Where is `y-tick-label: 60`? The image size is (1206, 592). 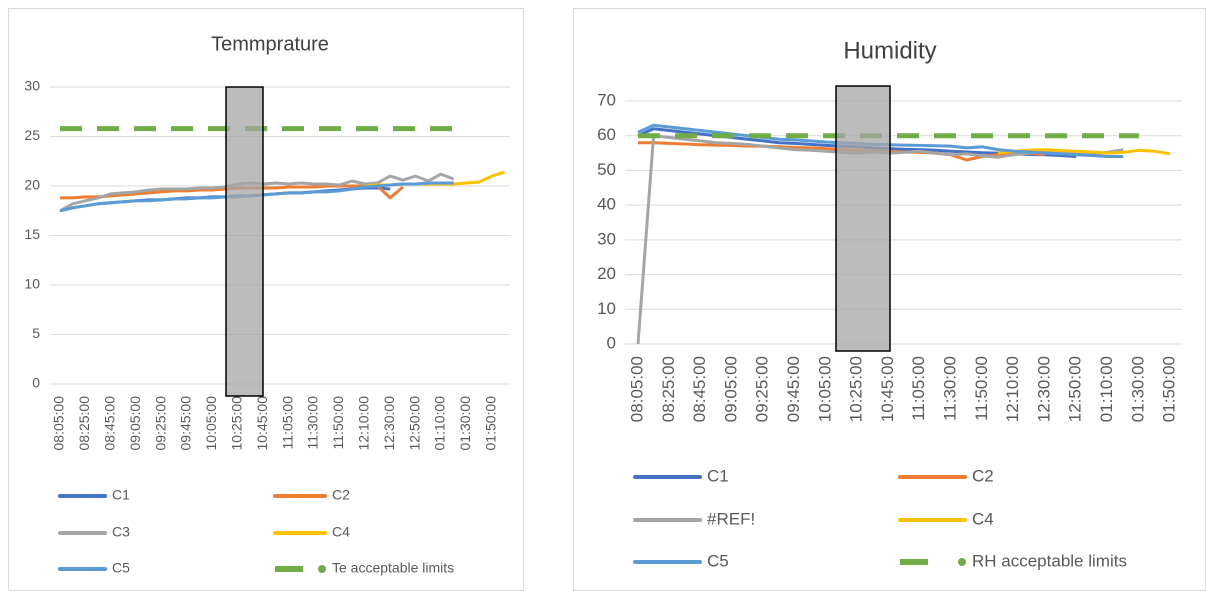
y-tick-label: 60 is located at coordinates (606, 134).